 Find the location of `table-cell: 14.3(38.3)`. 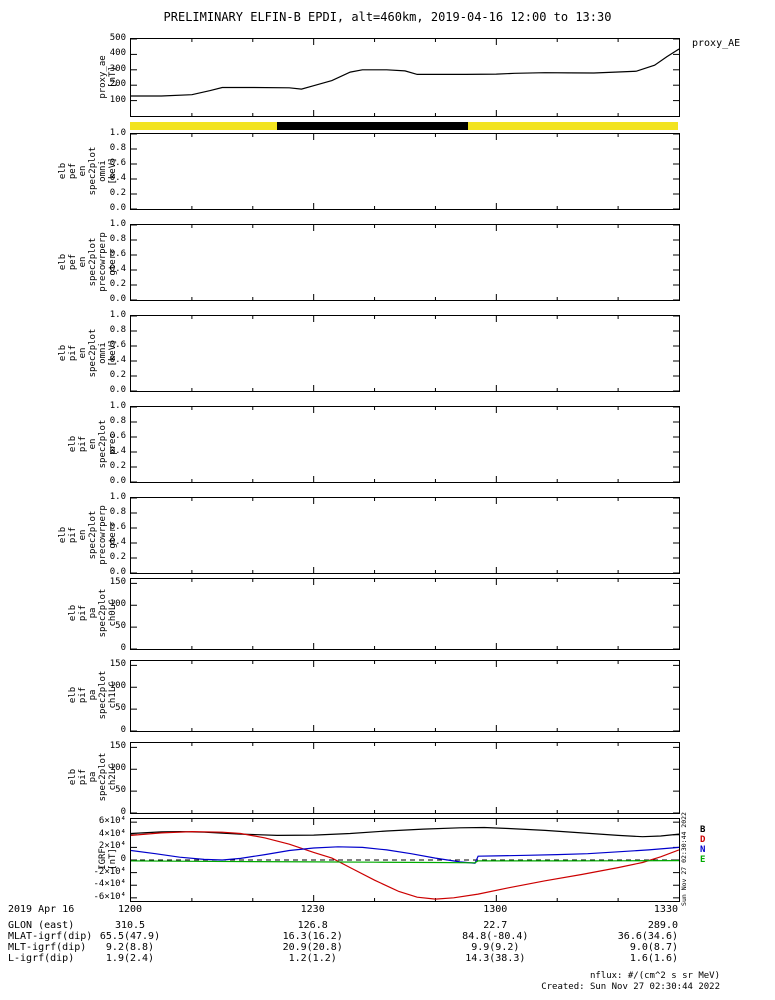

table-cell: 14.3(38.3) is located at coordinates (495, 958).